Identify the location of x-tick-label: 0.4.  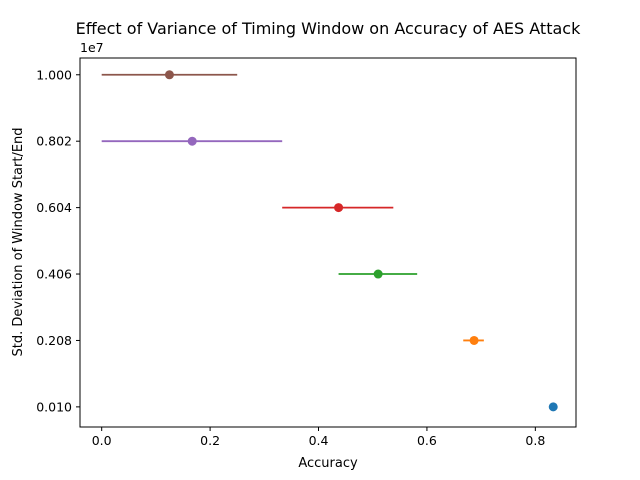
(319, 440).